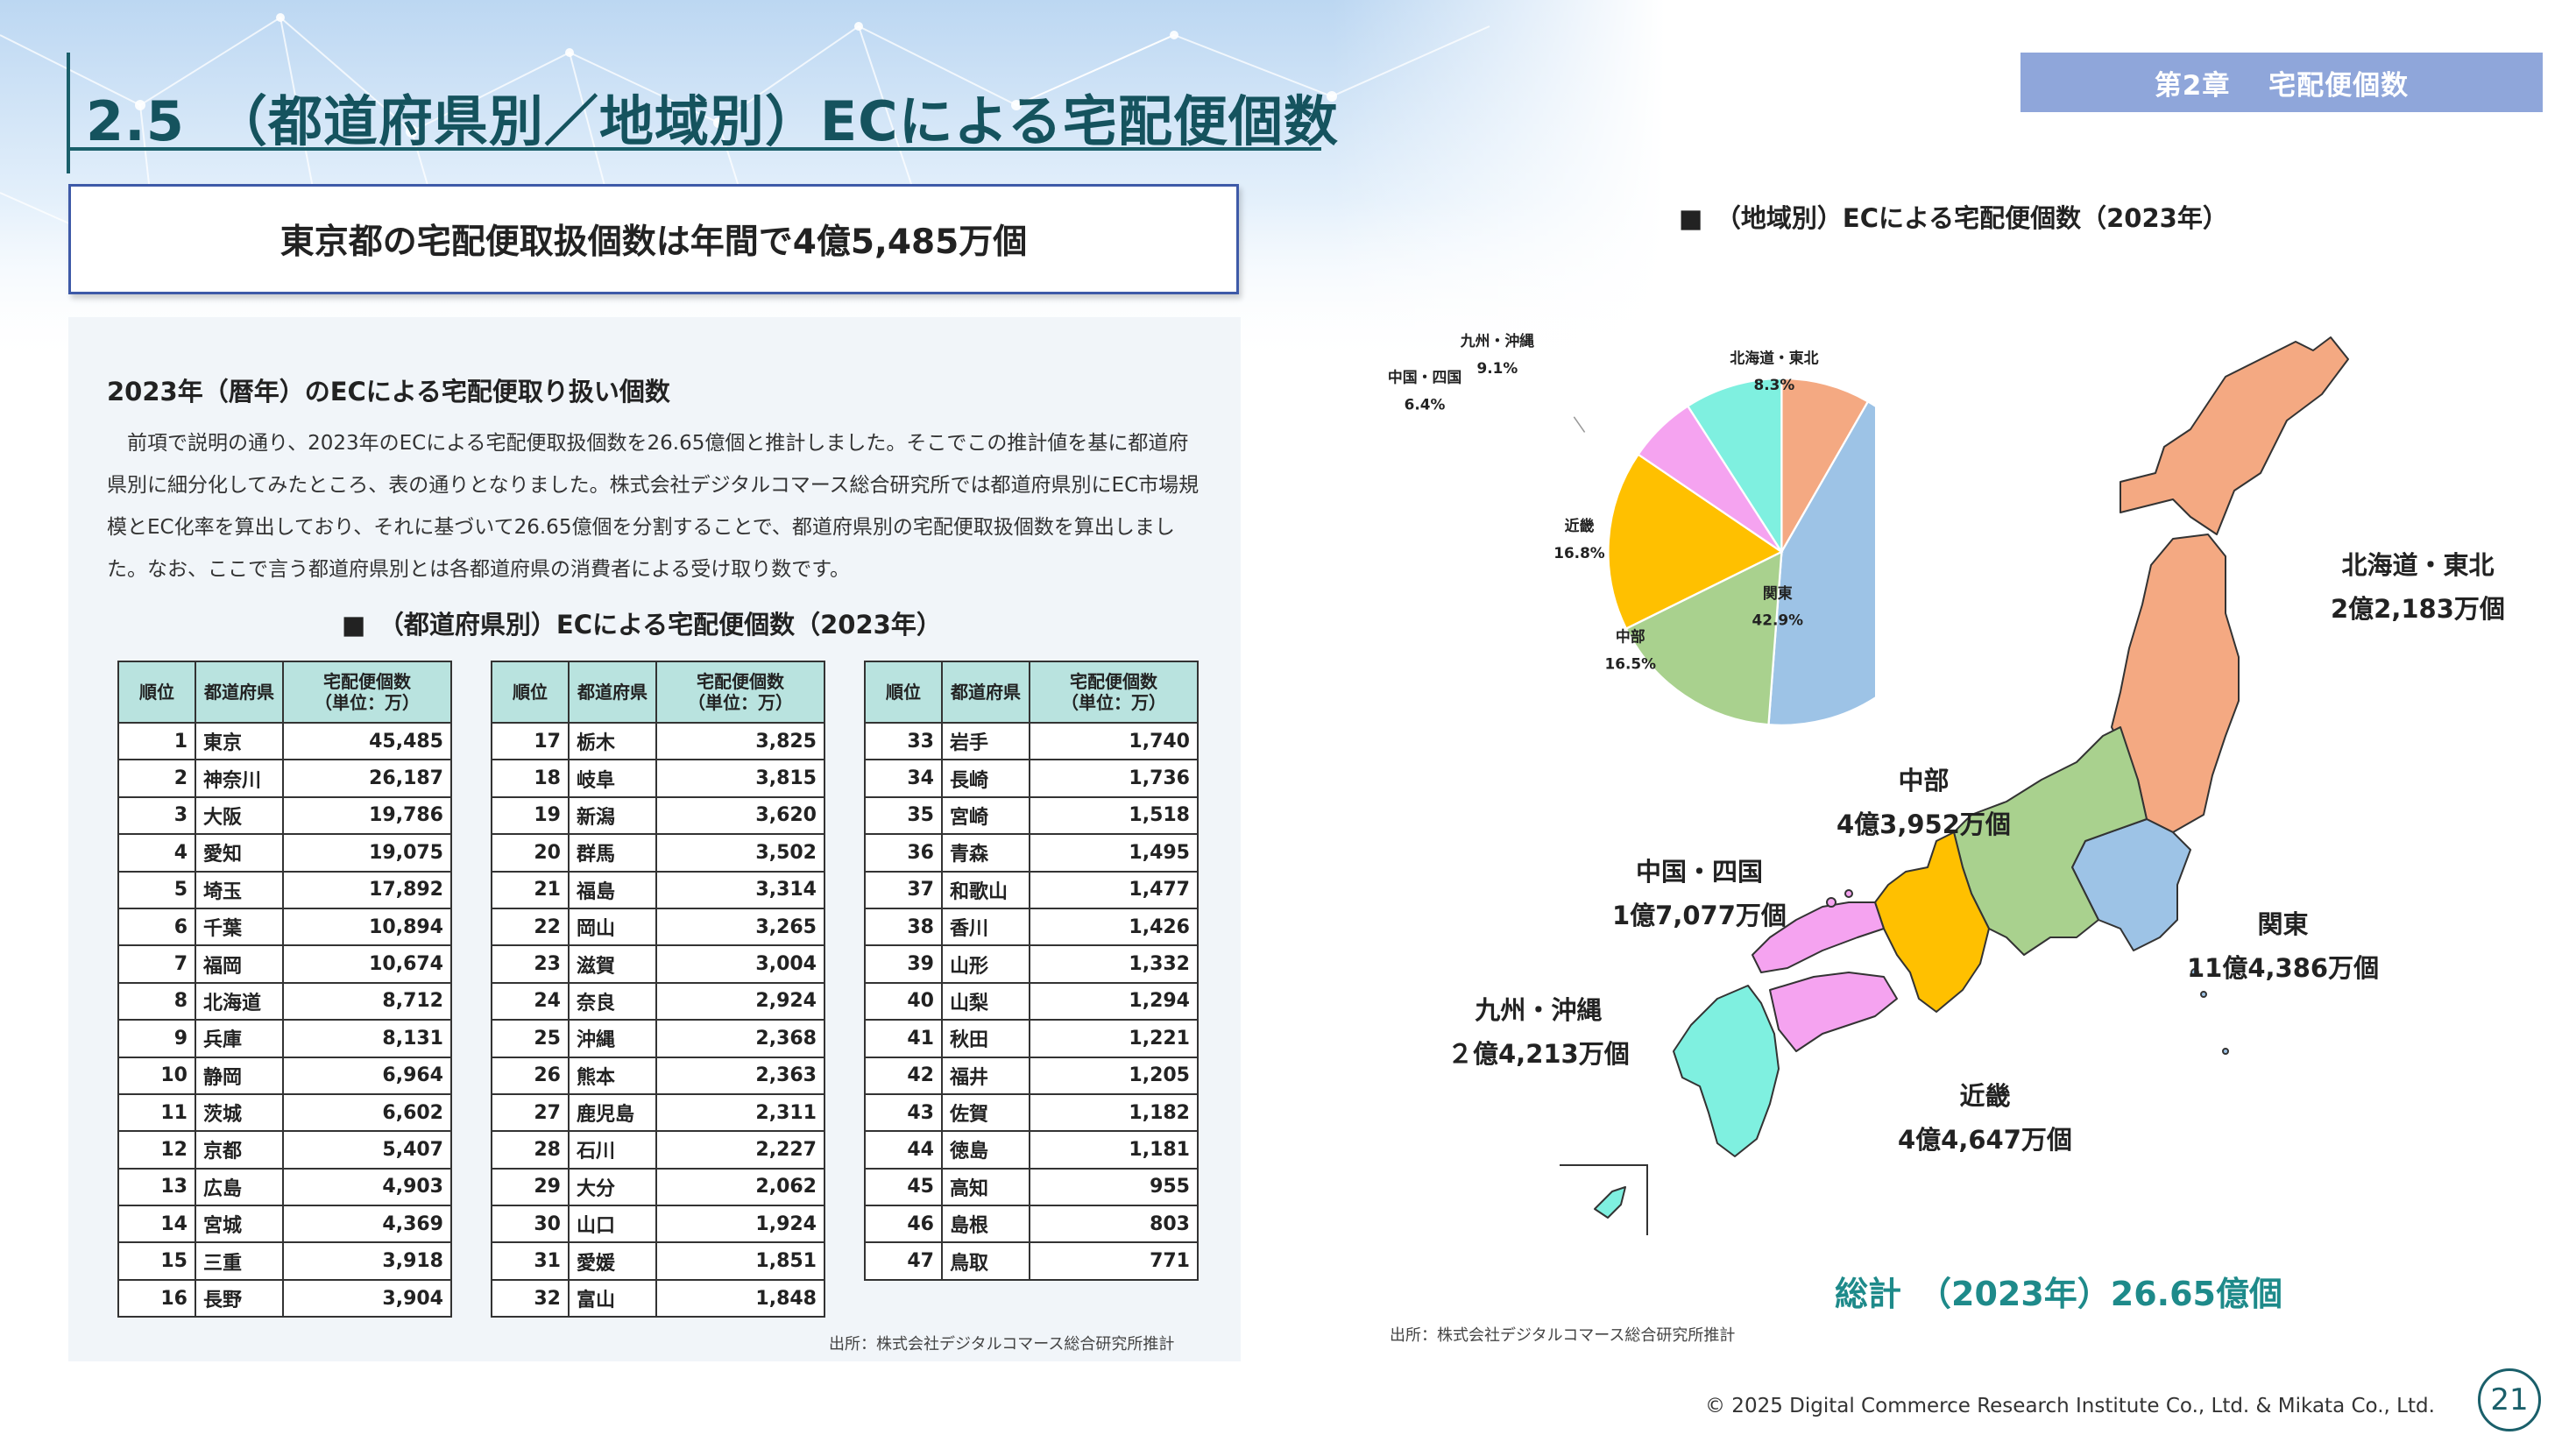 Image resolution: width=2576 pixels, height=1449 pixels. I want to click on value-cell: 8,712, so click(367, 1001).